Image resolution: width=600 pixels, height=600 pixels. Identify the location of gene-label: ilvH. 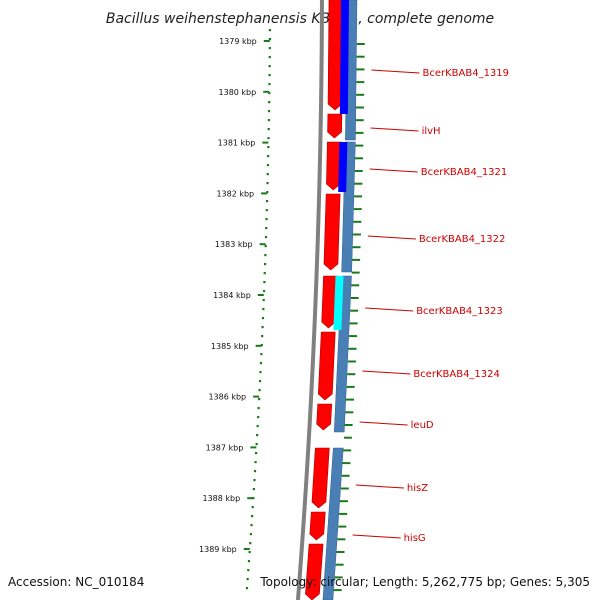
(431, 131).